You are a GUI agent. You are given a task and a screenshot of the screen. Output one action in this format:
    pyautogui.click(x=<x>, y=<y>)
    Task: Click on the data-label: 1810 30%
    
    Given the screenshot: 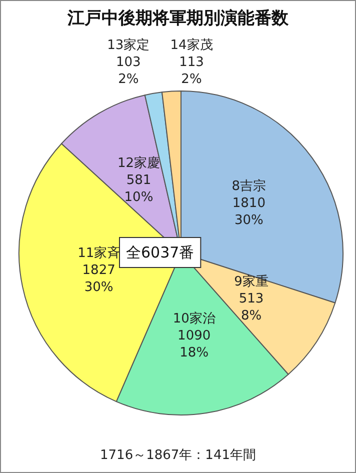 What is the action you would take?
    pyautogui.click(x=249, y=212)
    